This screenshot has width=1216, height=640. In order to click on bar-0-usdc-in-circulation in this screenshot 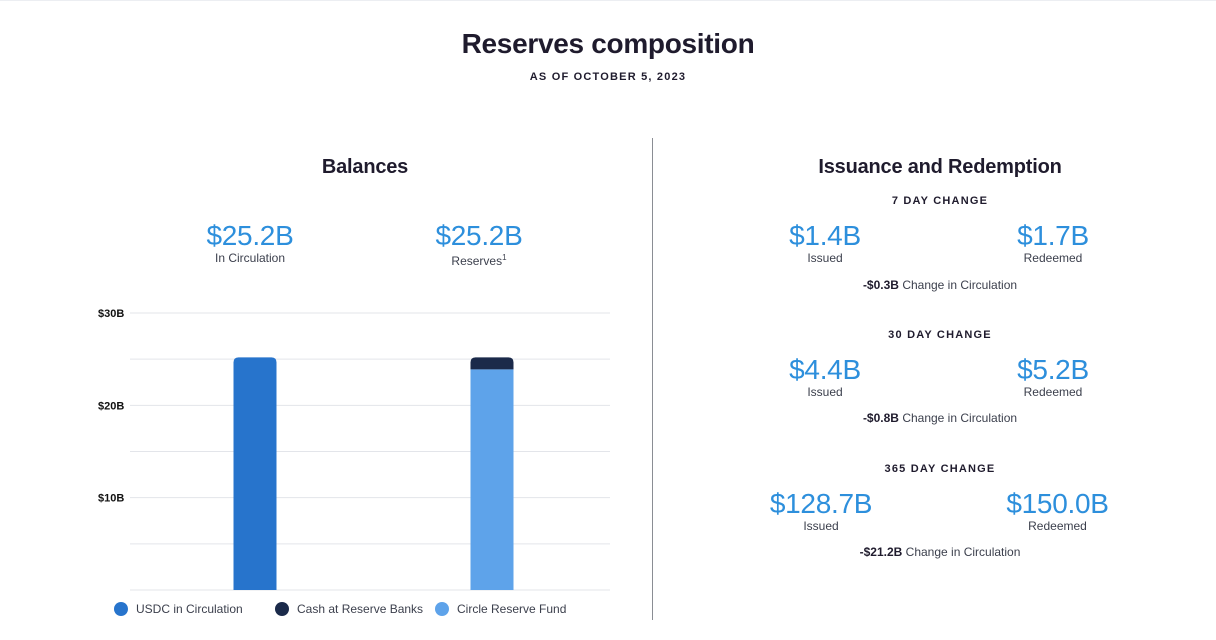, I will do `click(255, 473)`.